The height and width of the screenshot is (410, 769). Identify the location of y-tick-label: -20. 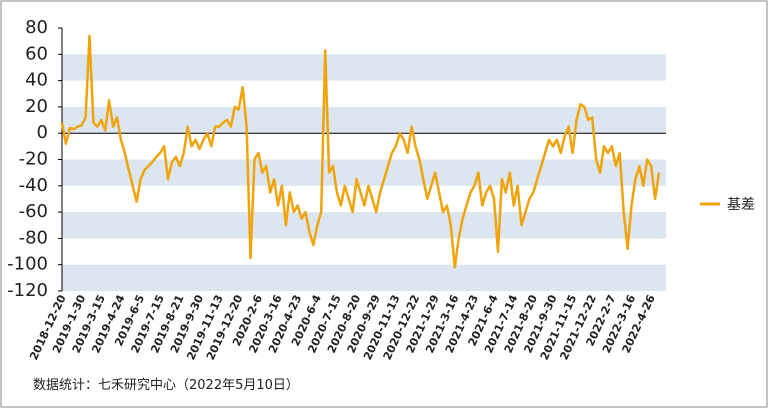
(33, 159).